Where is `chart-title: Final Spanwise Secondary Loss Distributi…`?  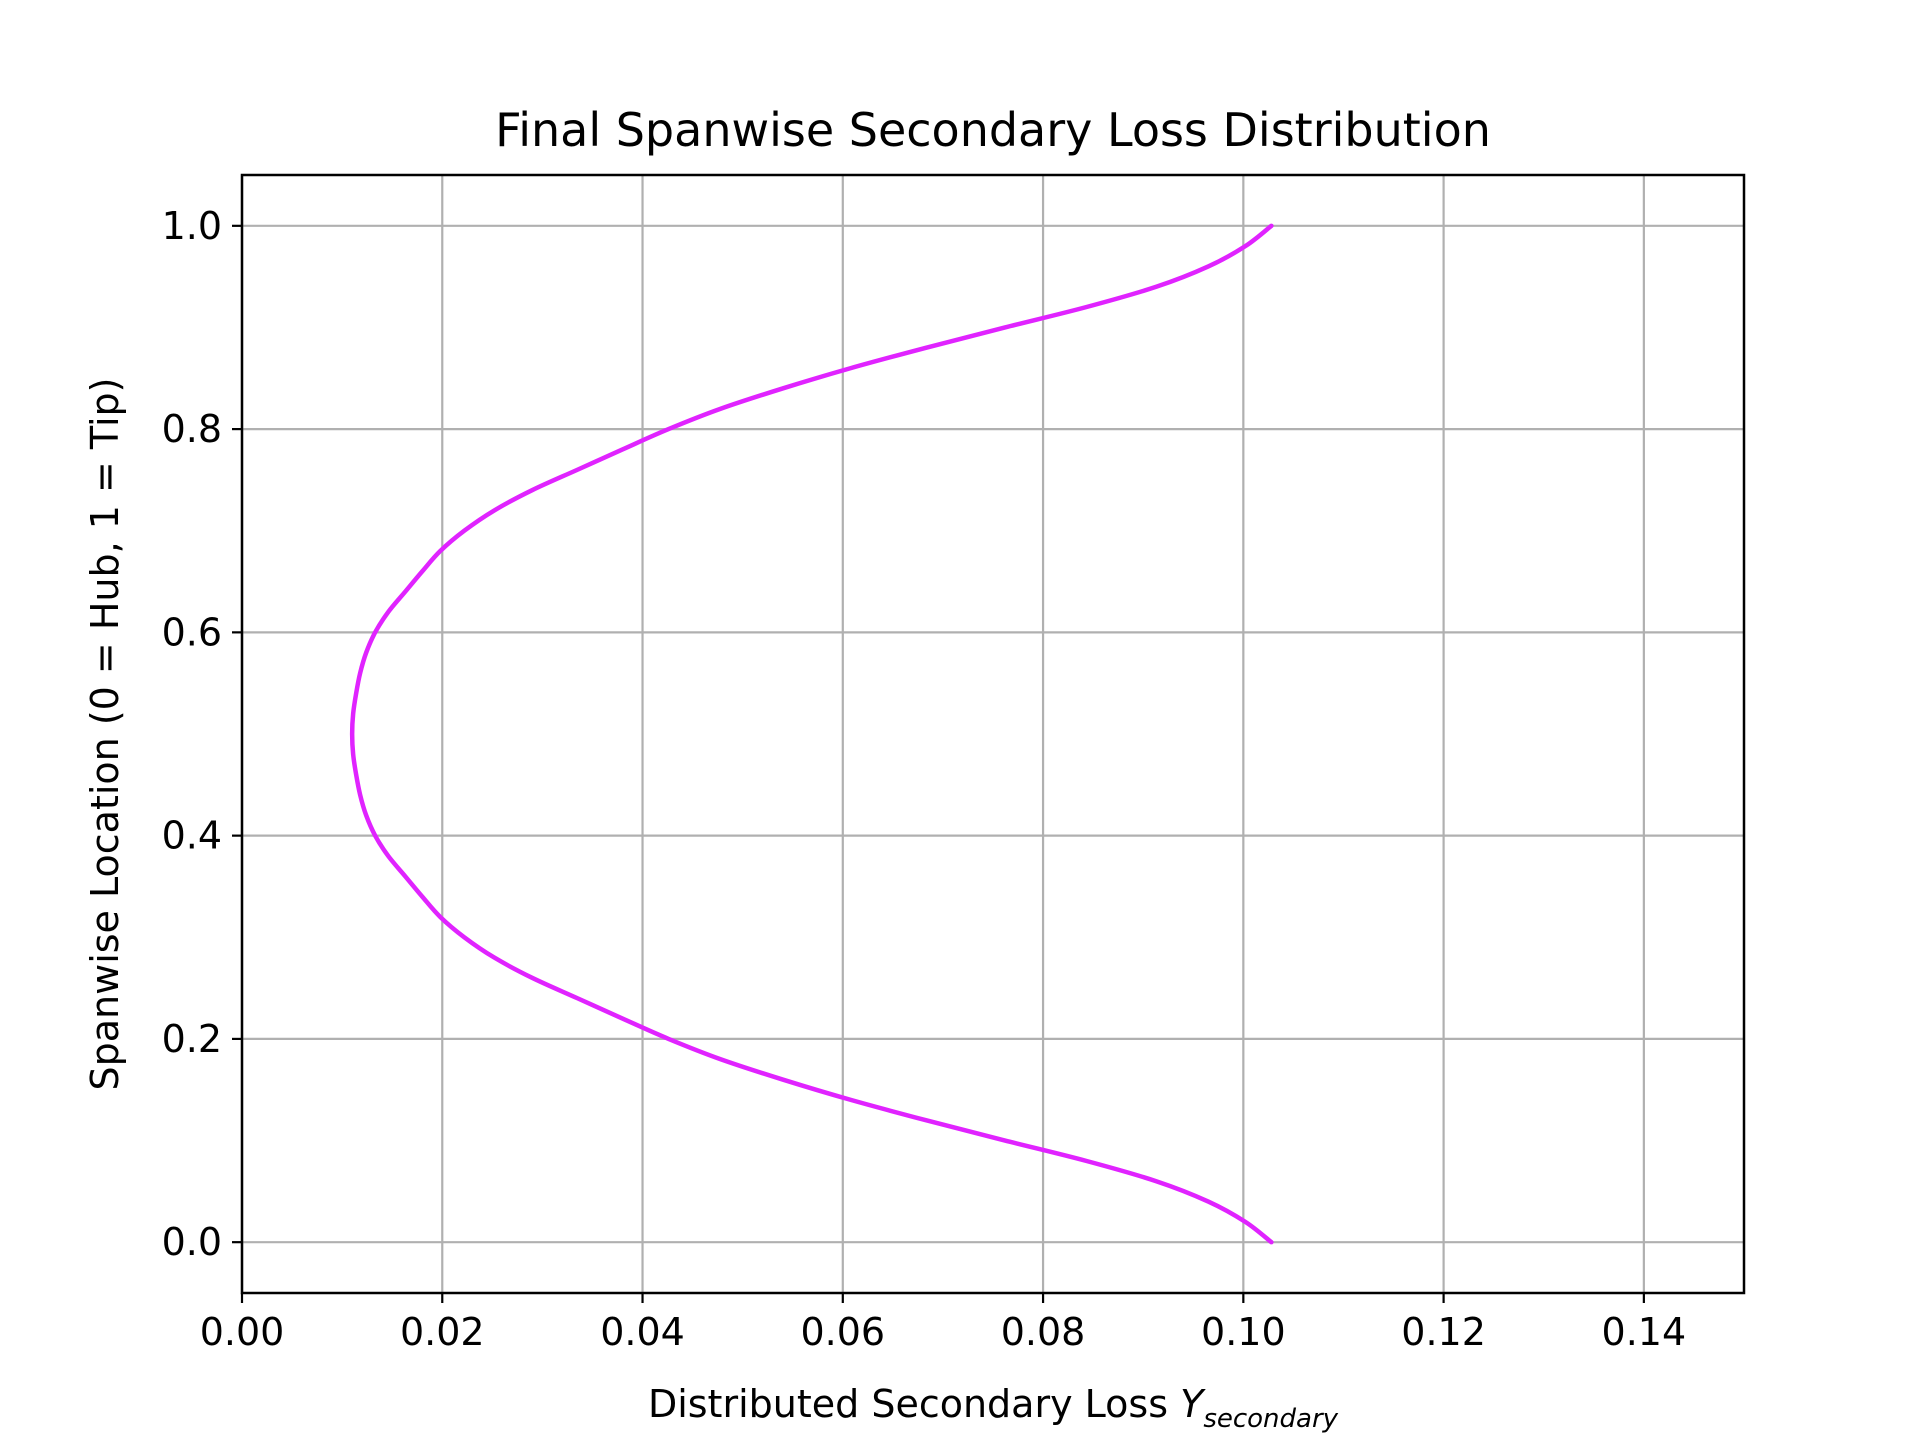
chart-title: Final Spanwise Secondary Loss Distributi… is located at coordinates (993, 130).